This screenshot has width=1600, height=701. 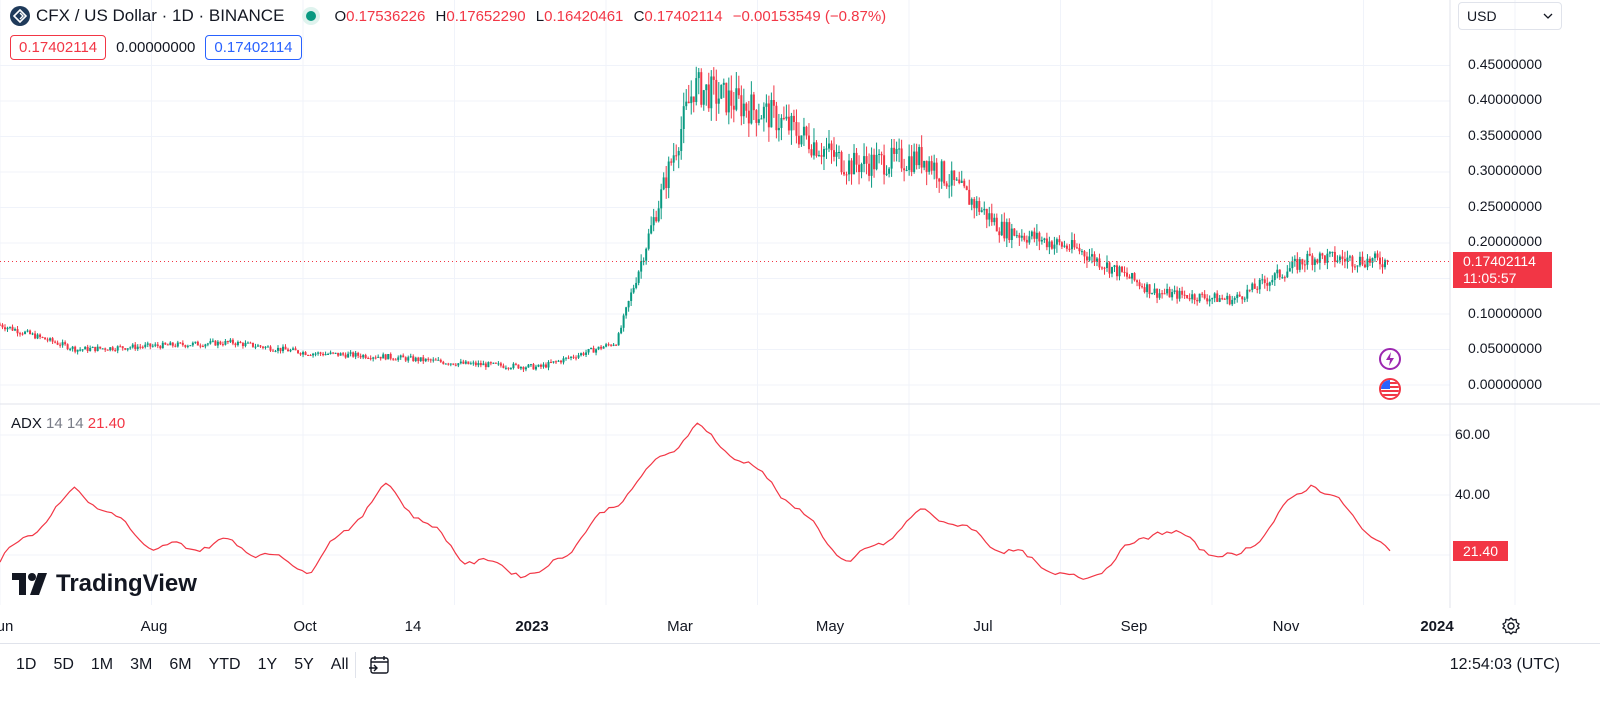 What do you see at coordinates (304, 664) in the screenshot?
I see `range-5y: 5Y` at bounding box center [304, 664].